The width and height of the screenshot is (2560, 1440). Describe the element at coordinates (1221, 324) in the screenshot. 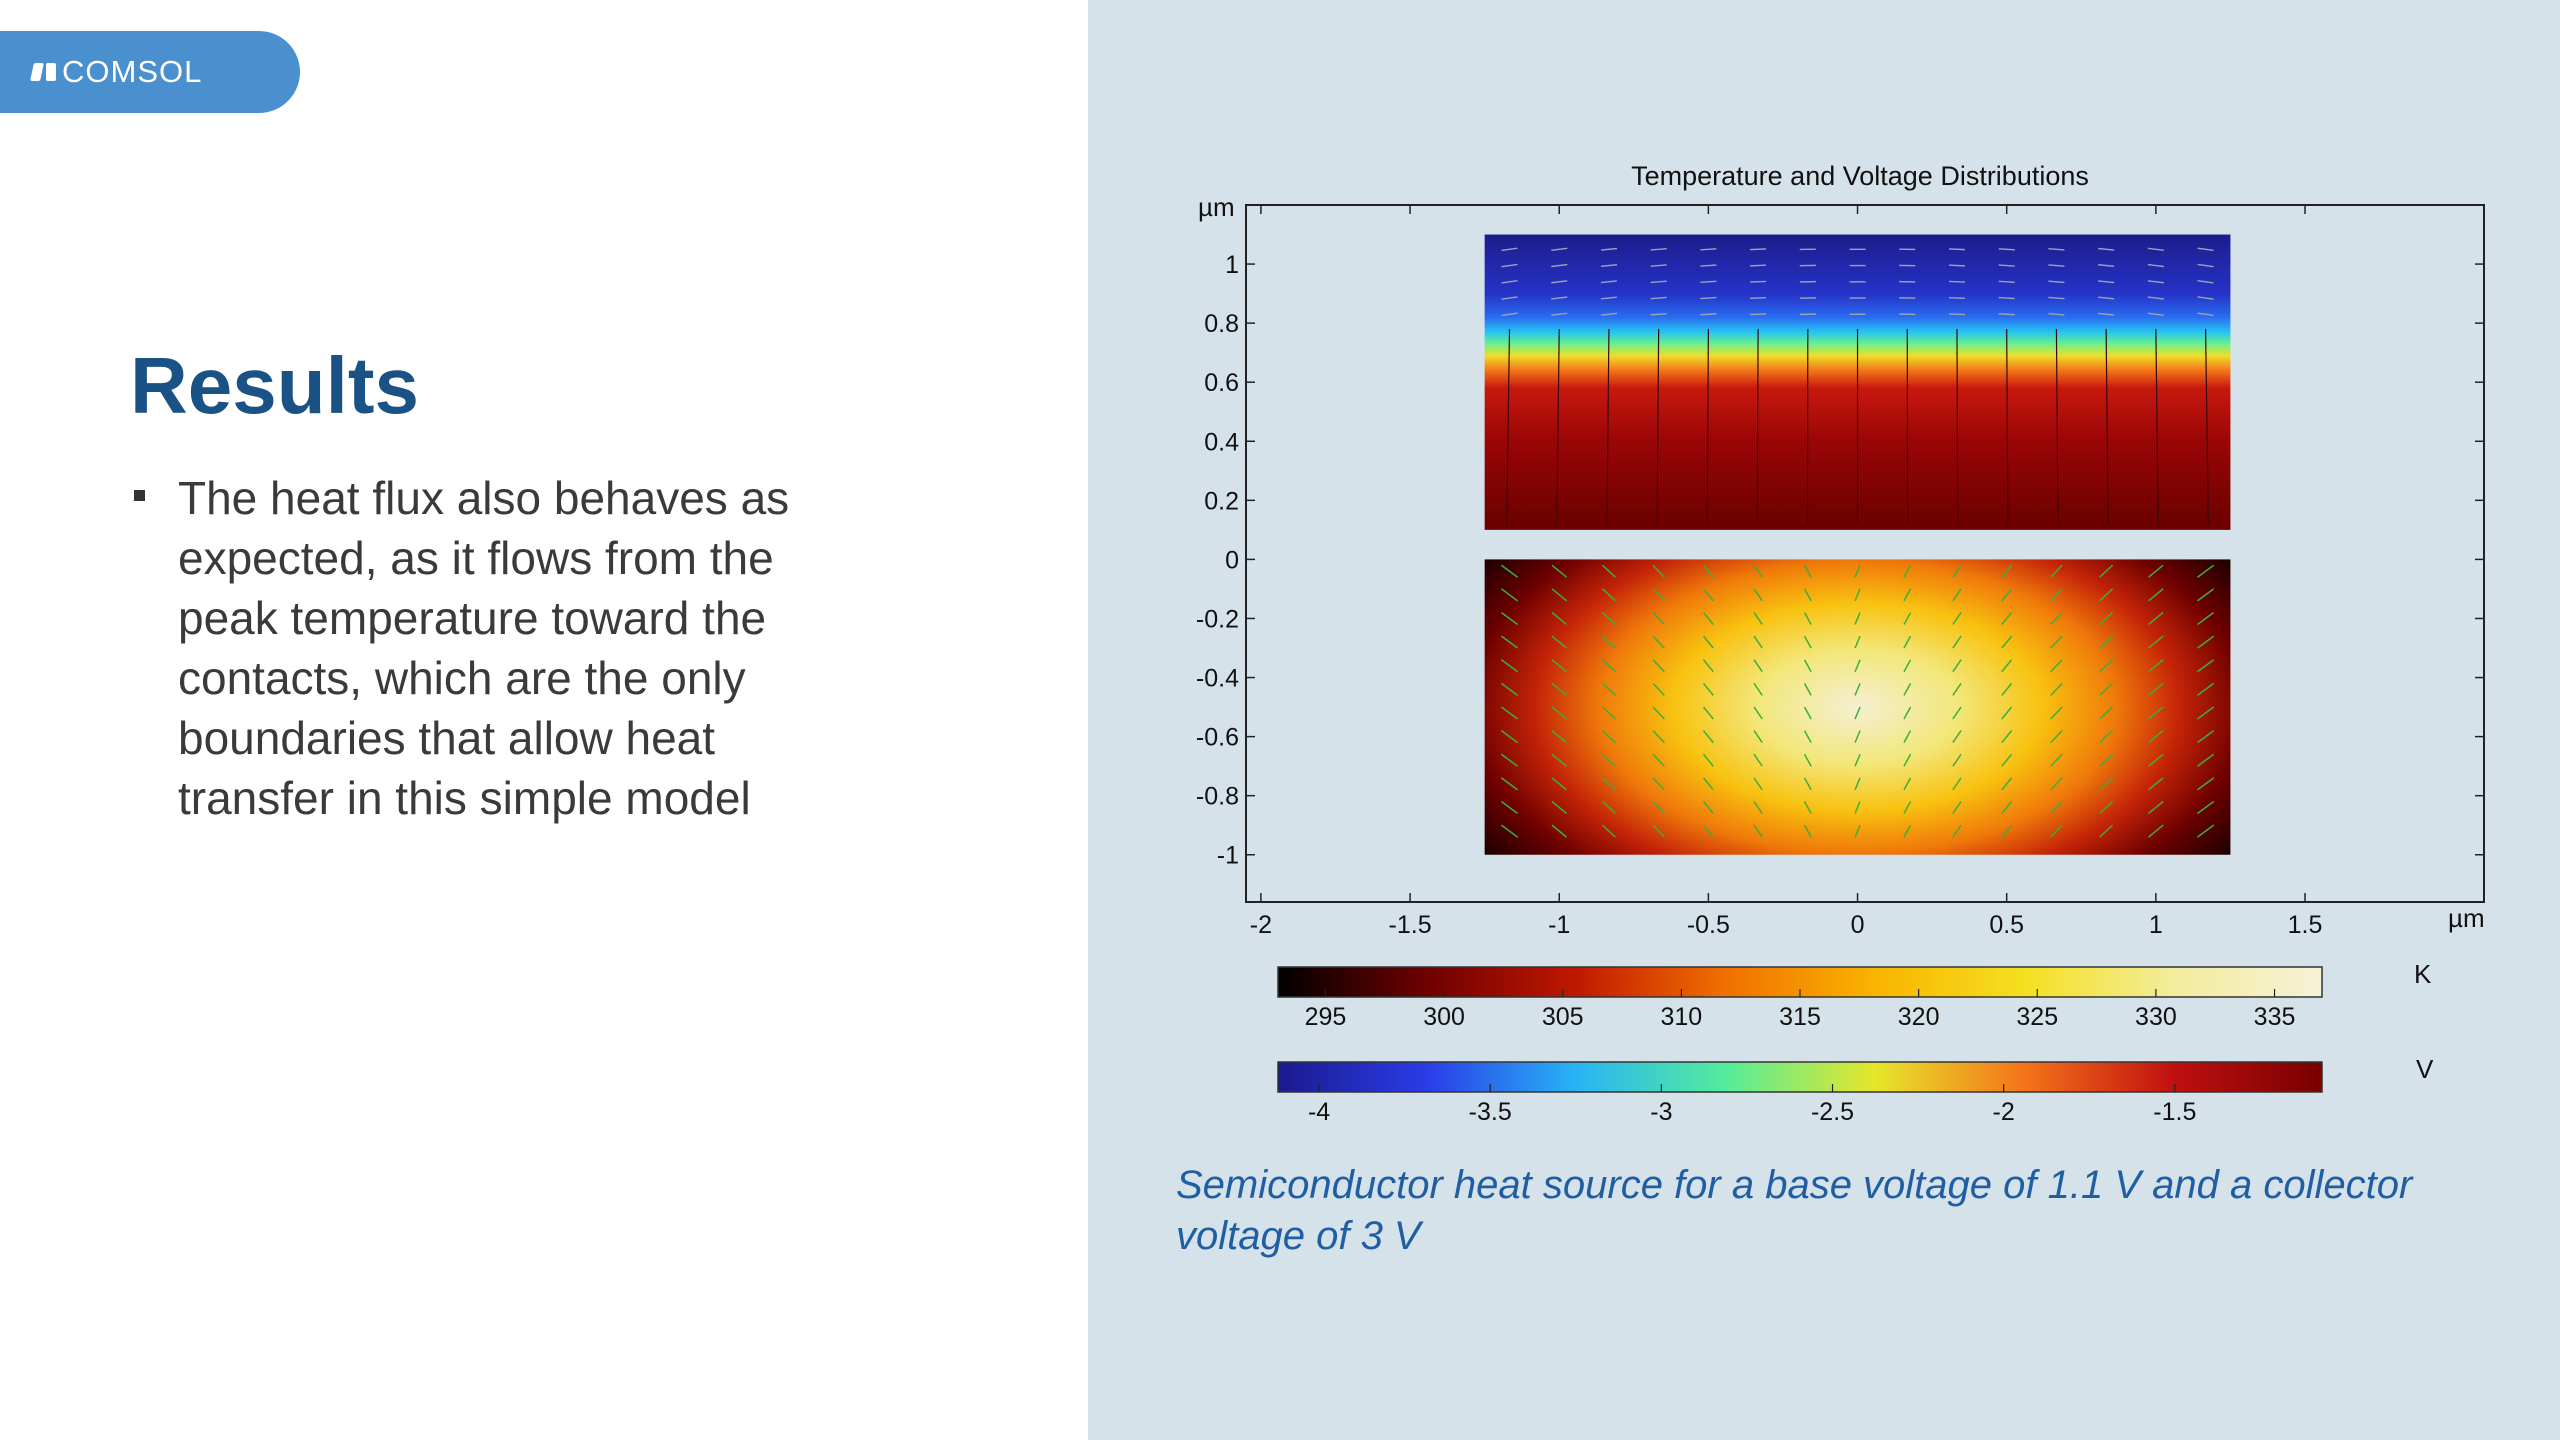

I see `y-tick-label: 0.8` at that location.